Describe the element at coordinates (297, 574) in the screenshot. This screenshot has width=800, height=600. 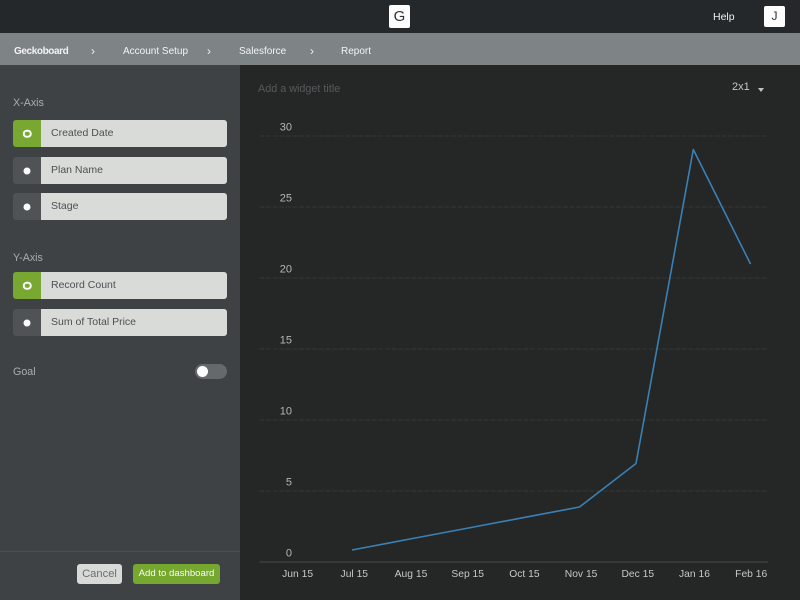
I see `svg-text: Jun 15` at that location.